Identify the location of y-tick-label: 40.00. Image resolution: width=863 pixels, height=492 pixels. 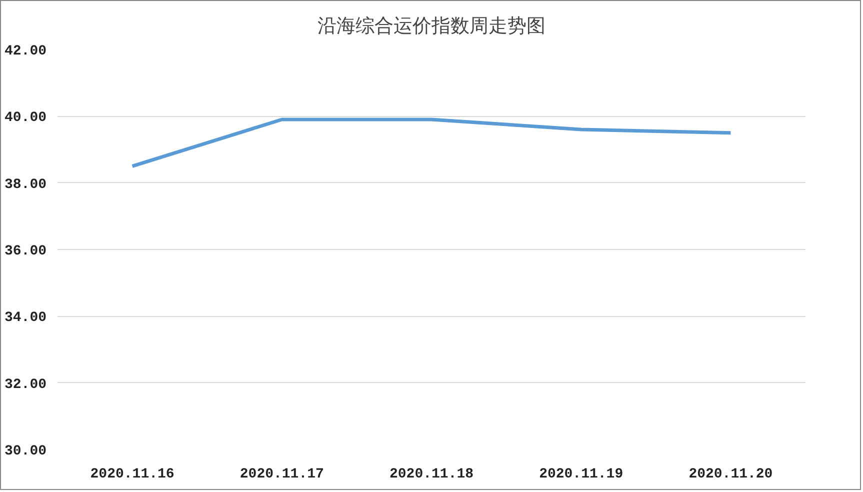
(25, 118).